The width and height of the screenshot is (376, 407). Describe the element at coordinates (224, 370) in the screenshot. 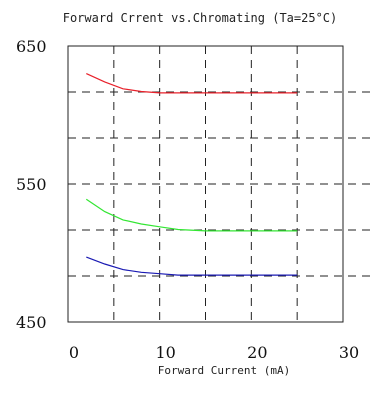

I see `x-axis-label: Forward Current (mA)` at that location.